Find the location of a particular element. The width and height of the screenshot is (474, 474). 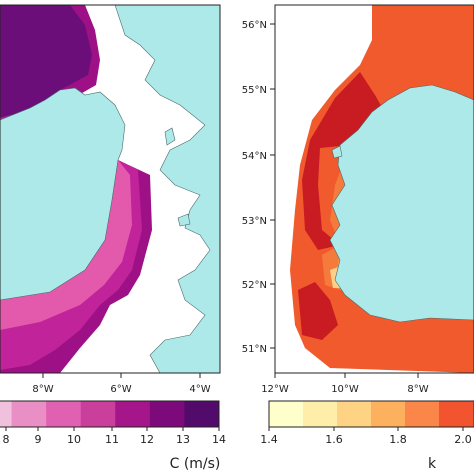

left-x-tick-label: 4°W is located at coordinates (199, 389).